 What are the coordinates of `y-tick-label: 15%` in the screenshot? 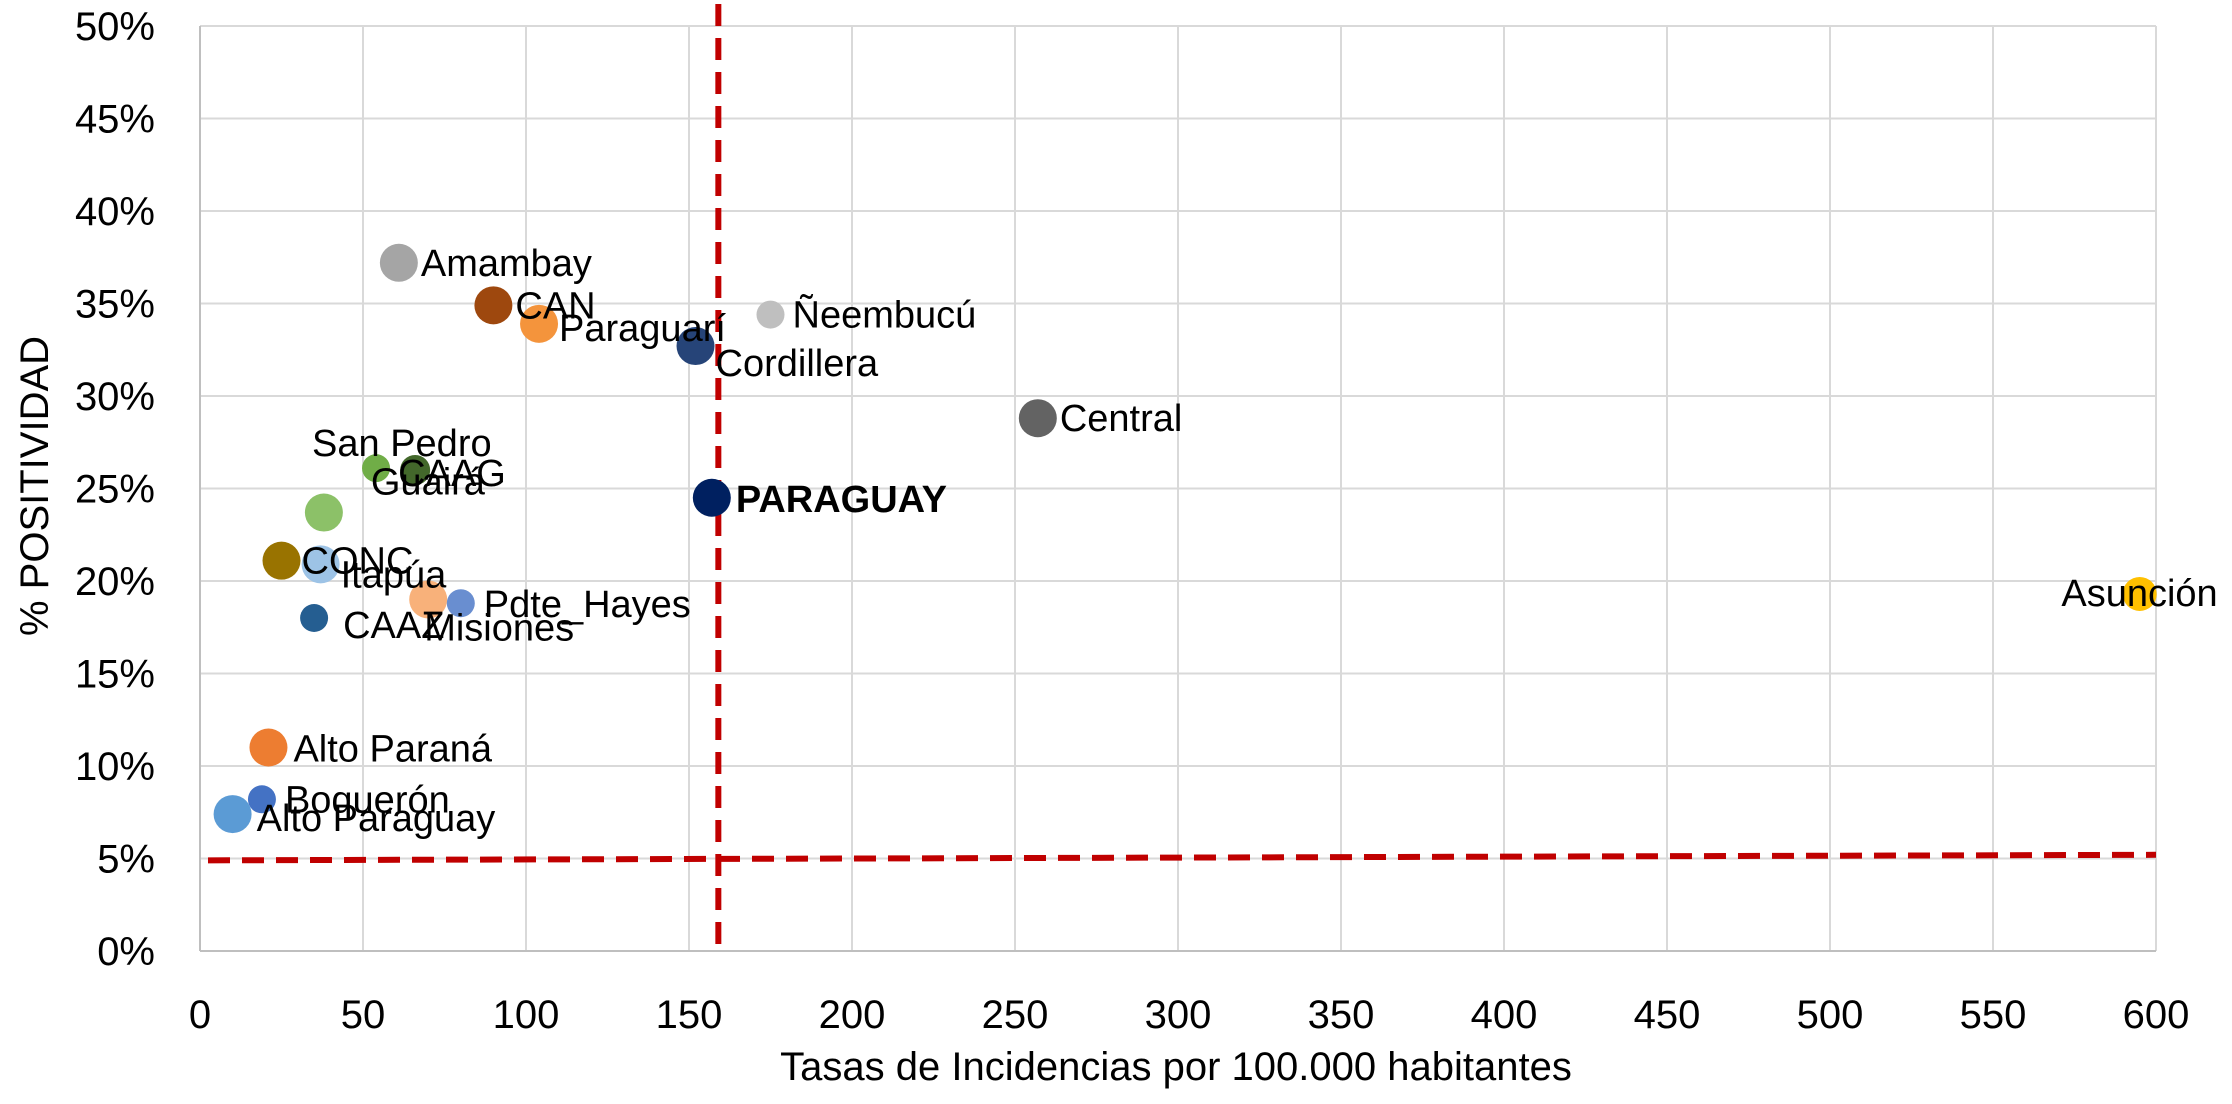 It's located at (115, 675).